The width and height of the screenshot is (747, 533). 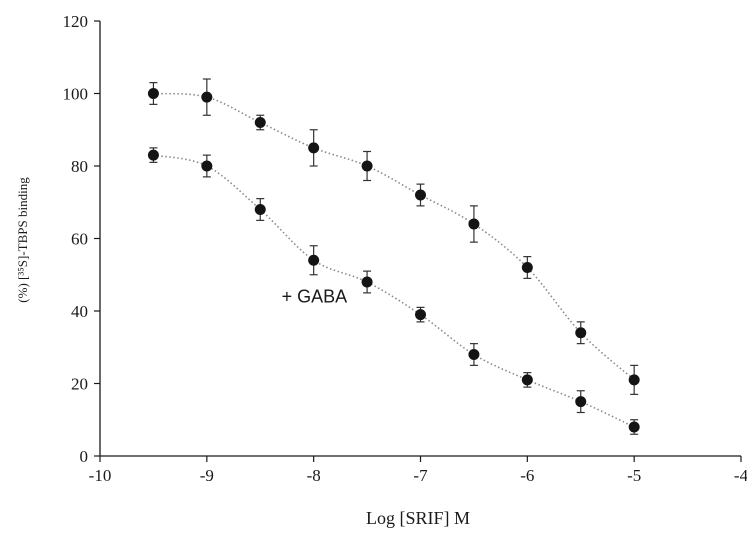 I want to click on x-ticks: -10 -9 -8 -7 -6 -5 -4, so click(x=418, y=470).